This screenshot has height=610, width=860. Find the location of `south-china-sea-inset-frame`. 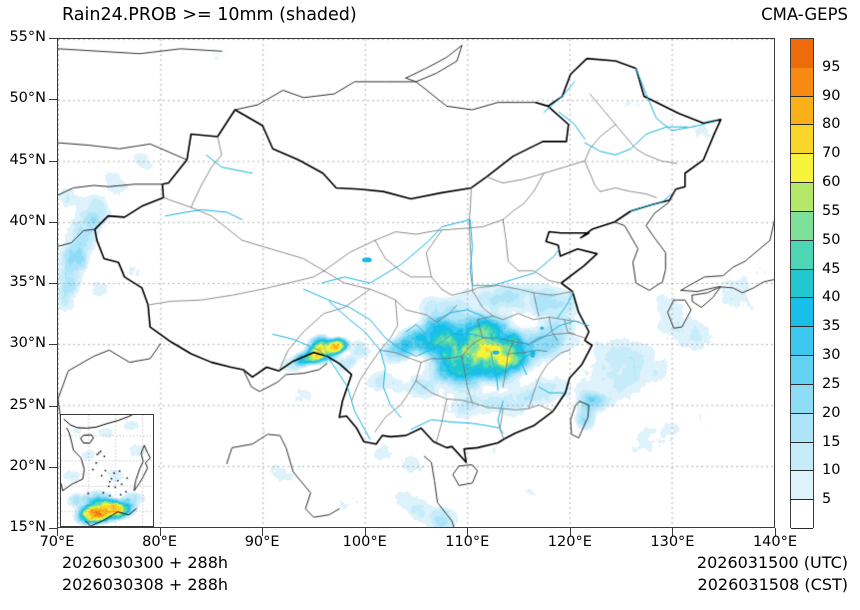

south-china-sea-inset-frame is located at coordinates (107, 470).